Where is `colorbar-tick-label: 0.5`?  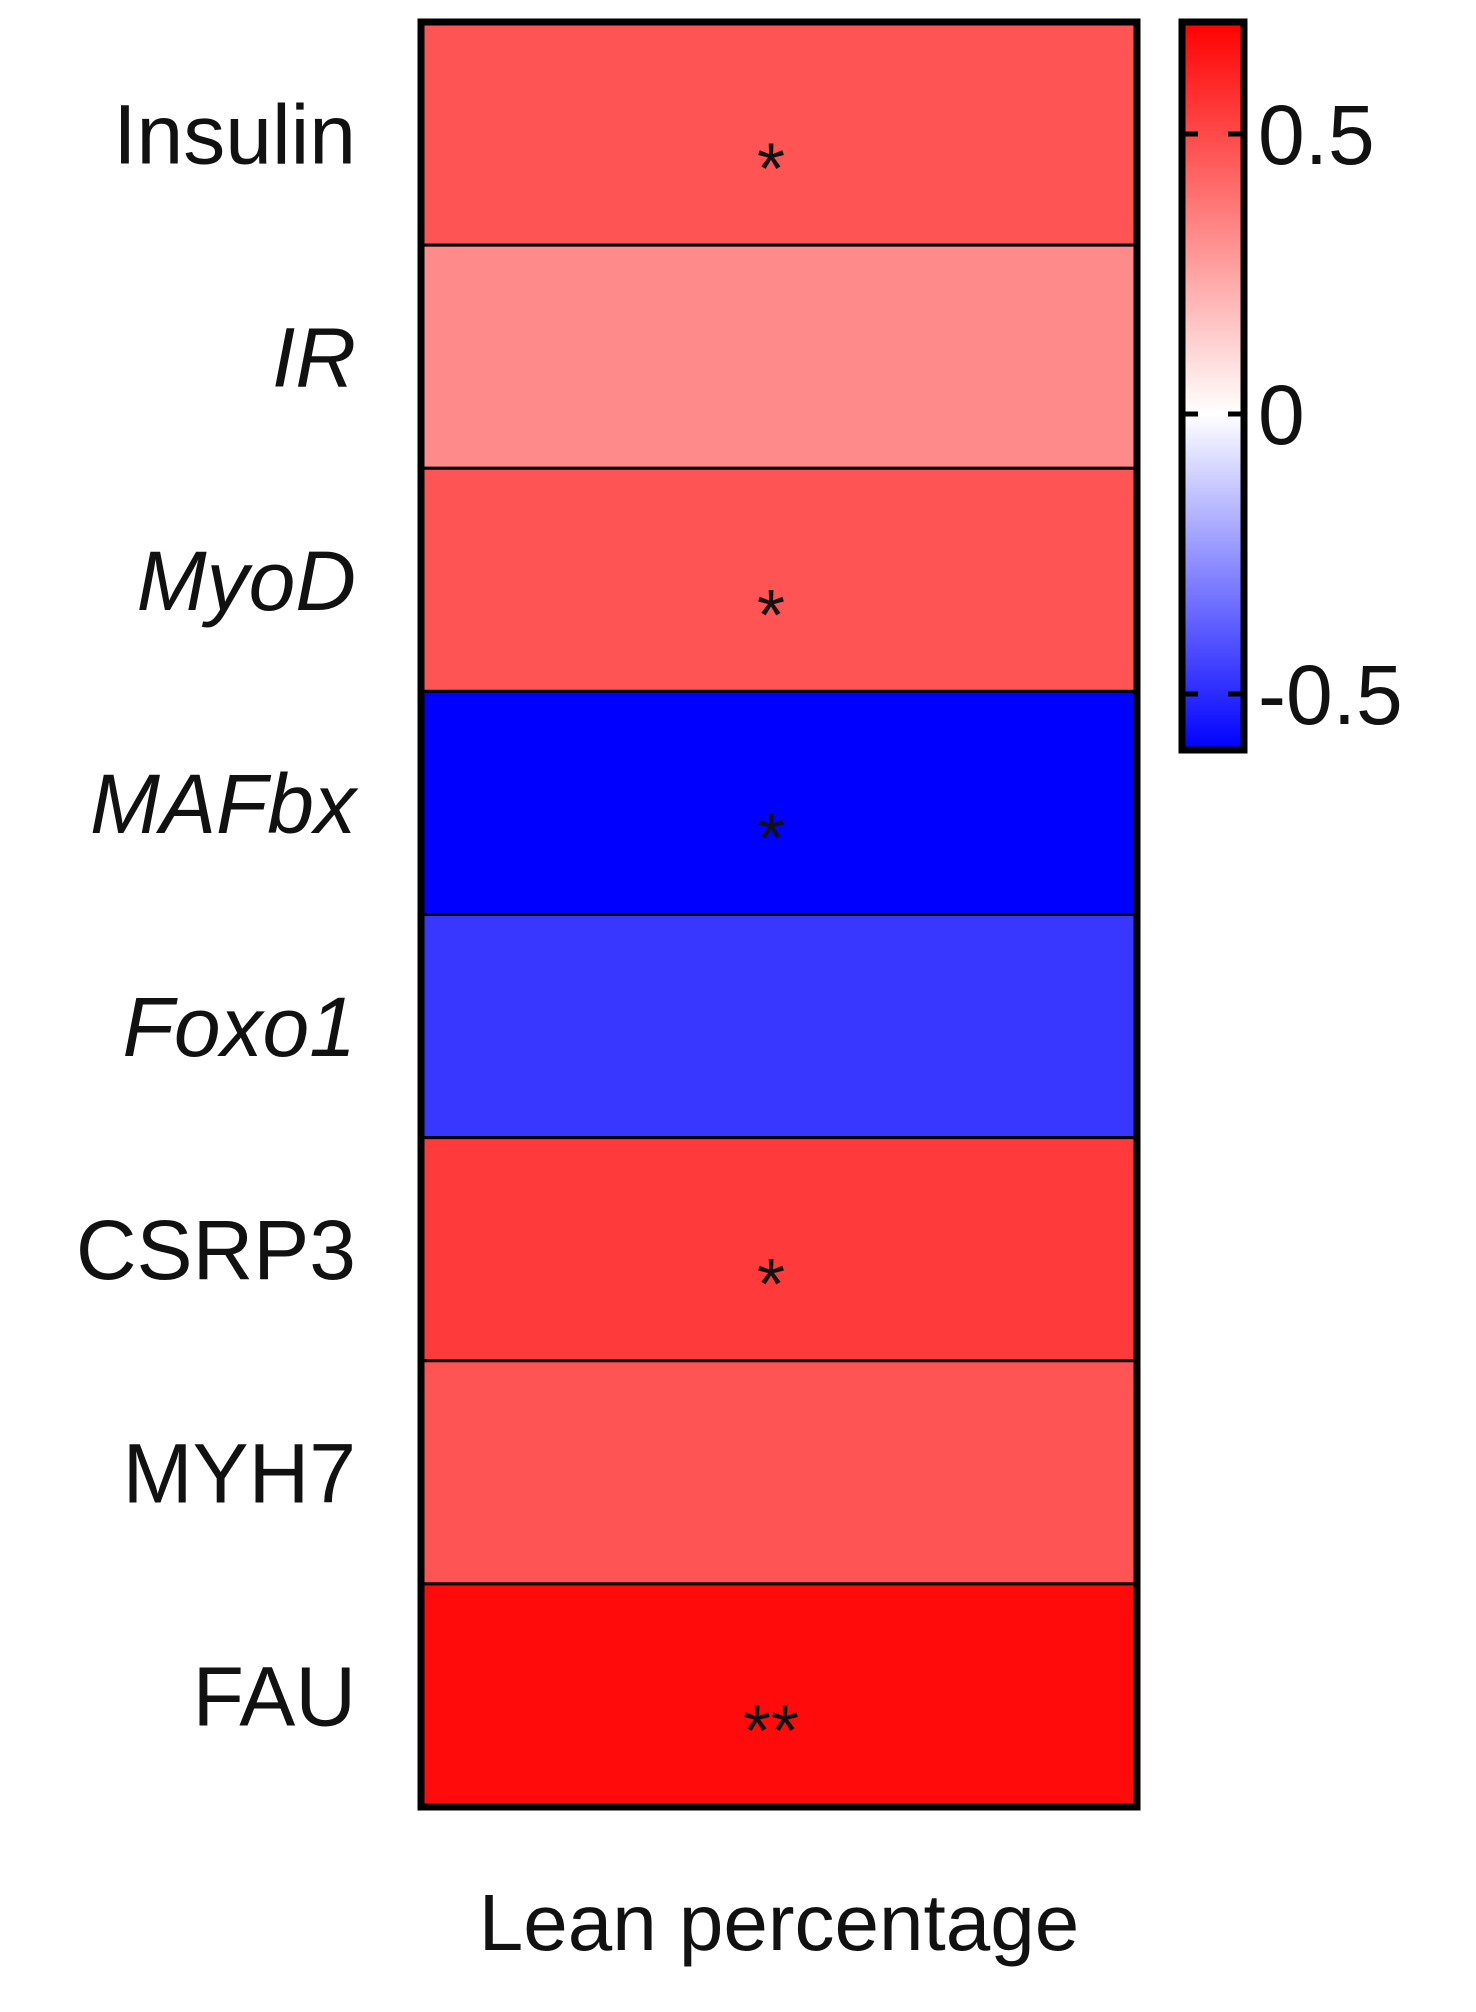
colorbar-tick-label: 0.5 is located at coordinates (1316, 135).